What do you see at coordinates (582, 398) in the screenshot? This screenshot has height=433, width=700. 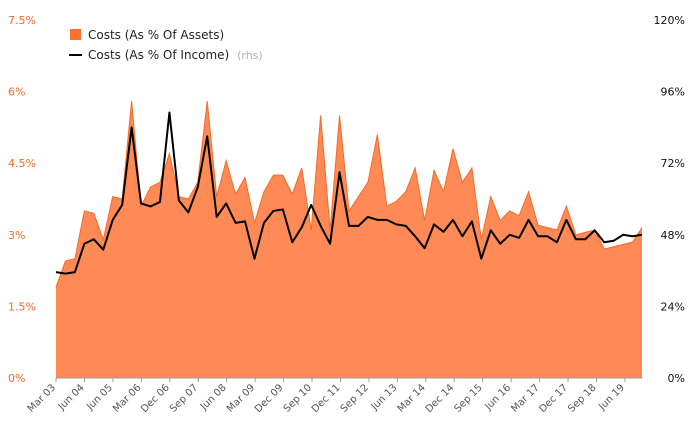 I see `x-tick-label: Sep 18` at bounding box center [582, 398].